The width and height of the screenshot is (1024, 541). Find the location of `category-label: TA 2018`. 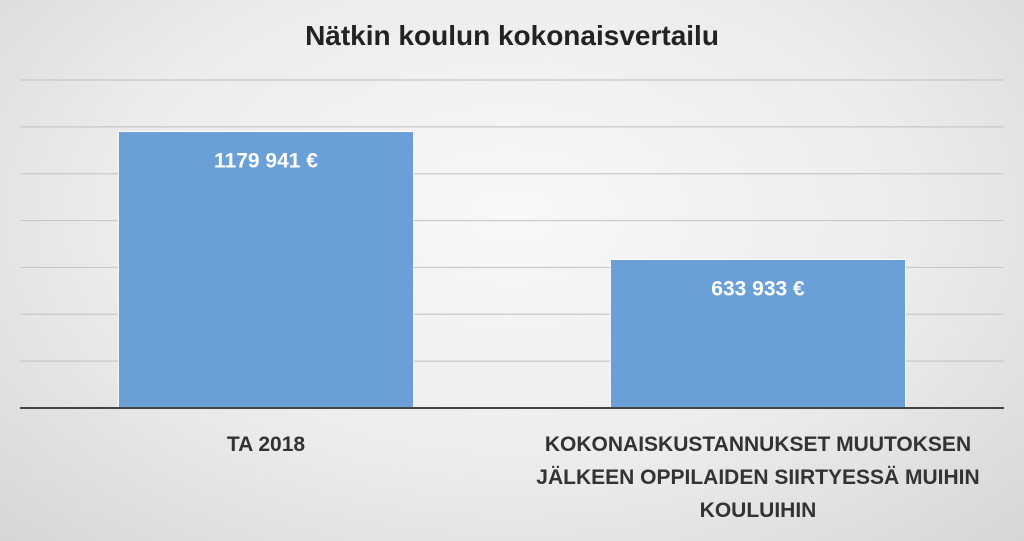

category-label: TA 2018 is located at coordinates (266, 444).